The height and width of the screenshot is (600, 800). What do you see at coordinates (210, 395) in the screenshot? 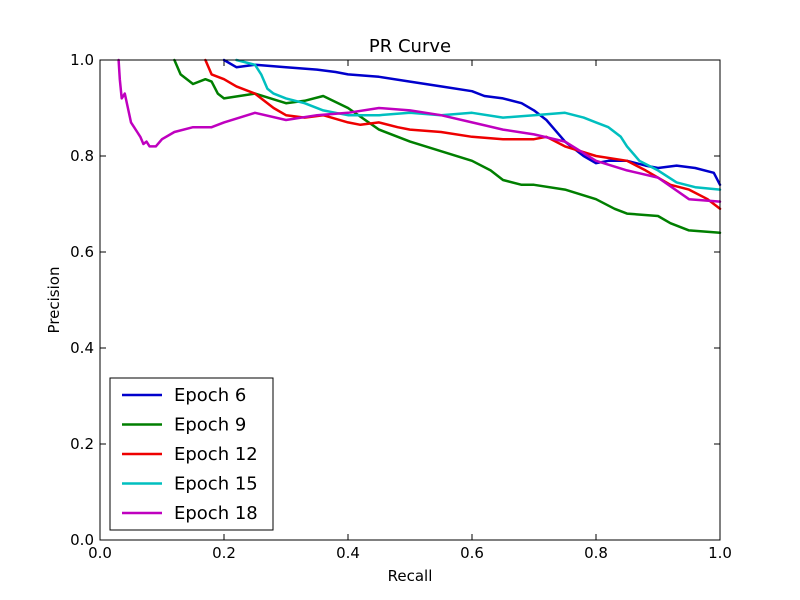
I see `legend-label-1: Epoch 6` at bounding box center [210, 395].